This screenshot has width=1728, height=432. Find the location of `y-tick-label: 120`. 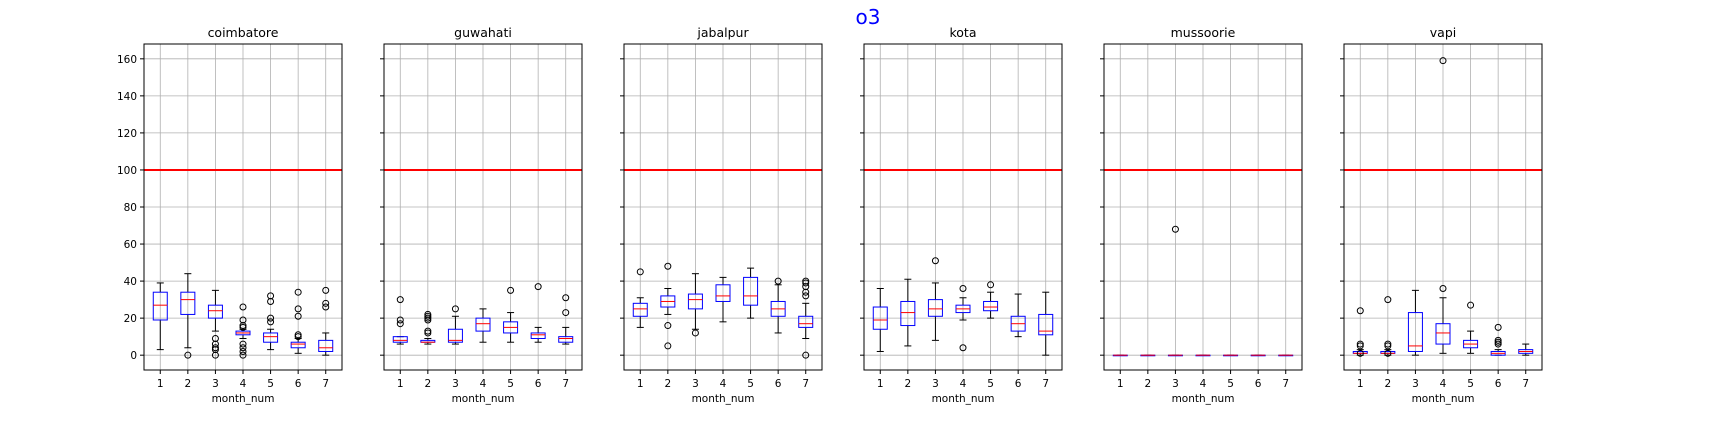

y-tick-label: 120 is located at coordinates (127, 134).